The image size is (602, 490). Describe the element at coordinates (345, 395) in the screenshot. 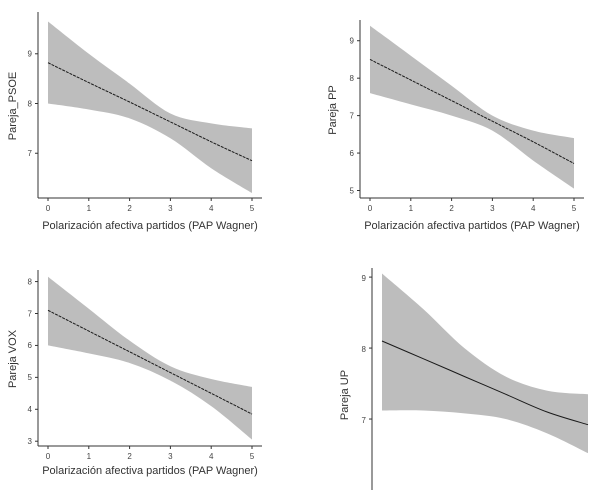

I see `y-axis-title: Pareja UP` at that location.